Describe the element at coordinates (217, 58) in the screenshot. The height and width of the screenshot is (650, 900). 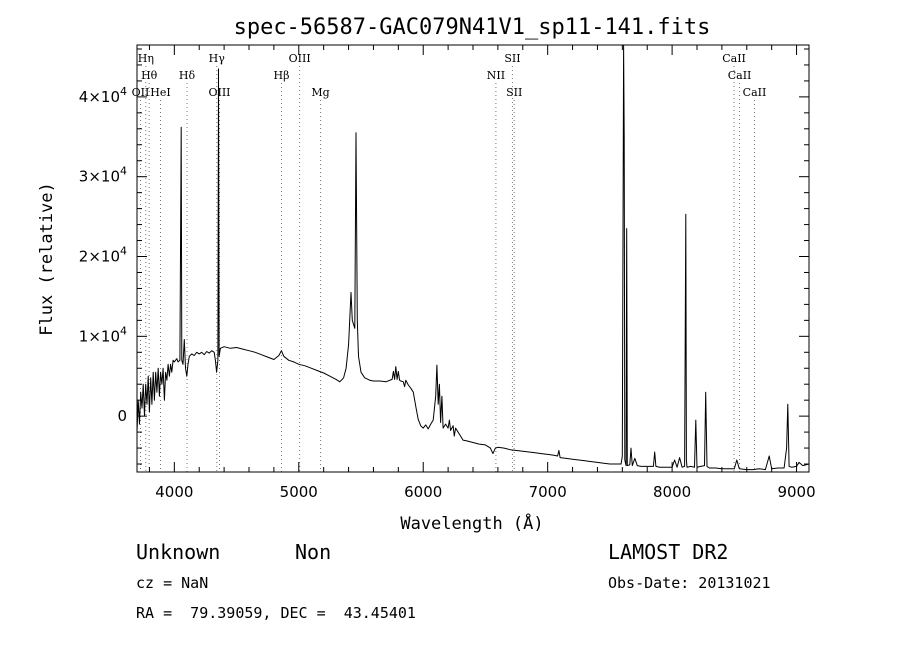
I see `line-mark-label: Hγ` at that location.